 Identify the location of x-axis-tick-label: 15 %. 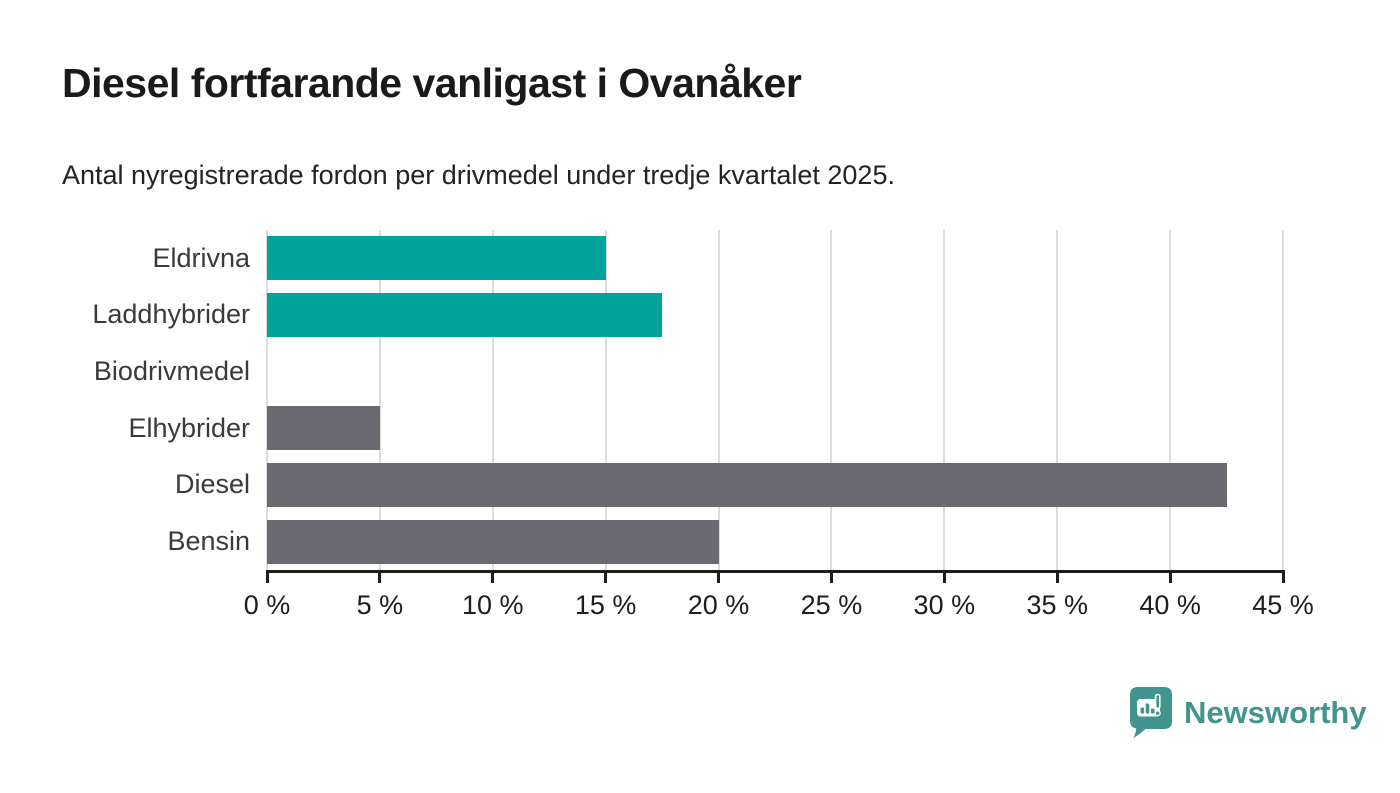
(605, 605).